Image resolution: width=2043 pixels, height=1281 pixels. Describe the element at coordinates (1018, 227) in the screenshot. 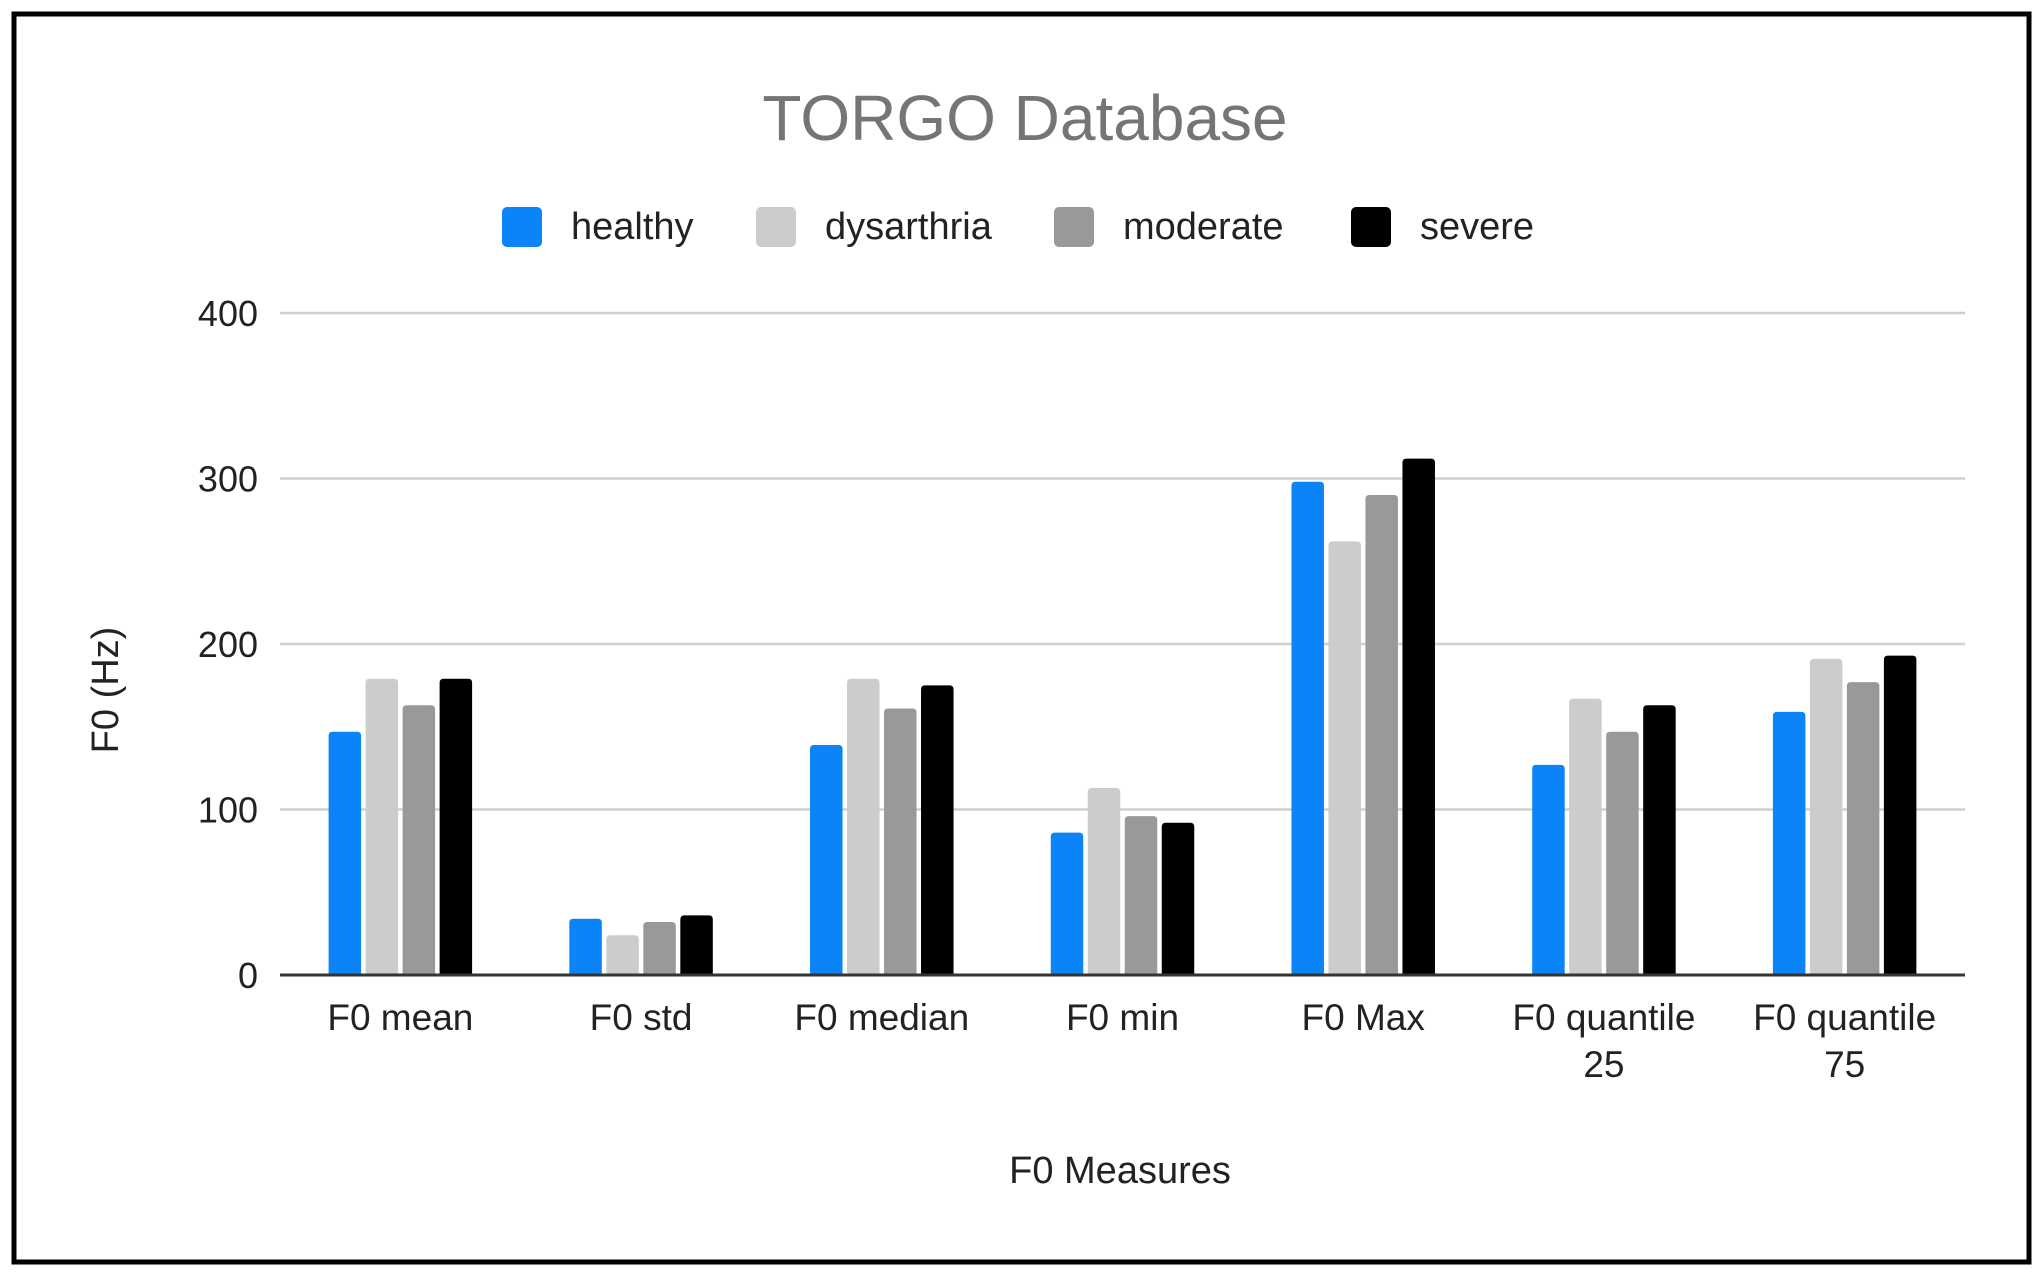

I see `legend: healthy dysarthria moderate severe` at that location.